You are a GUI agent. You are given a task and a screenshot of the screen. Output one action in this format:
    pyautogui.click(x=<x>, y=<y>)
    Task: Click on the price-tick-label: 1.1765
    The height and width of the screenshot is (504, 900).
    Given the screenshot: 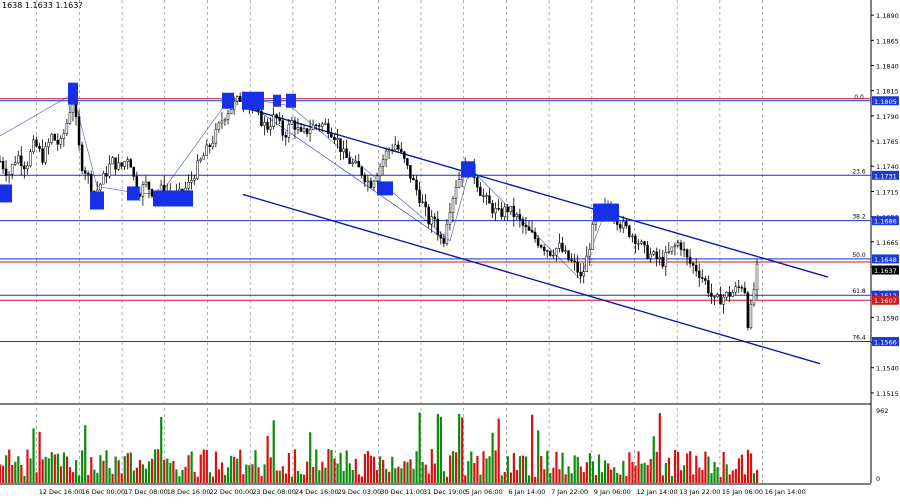 What is the action you would take?
    pyautogui.click(x=887, y=142)
    